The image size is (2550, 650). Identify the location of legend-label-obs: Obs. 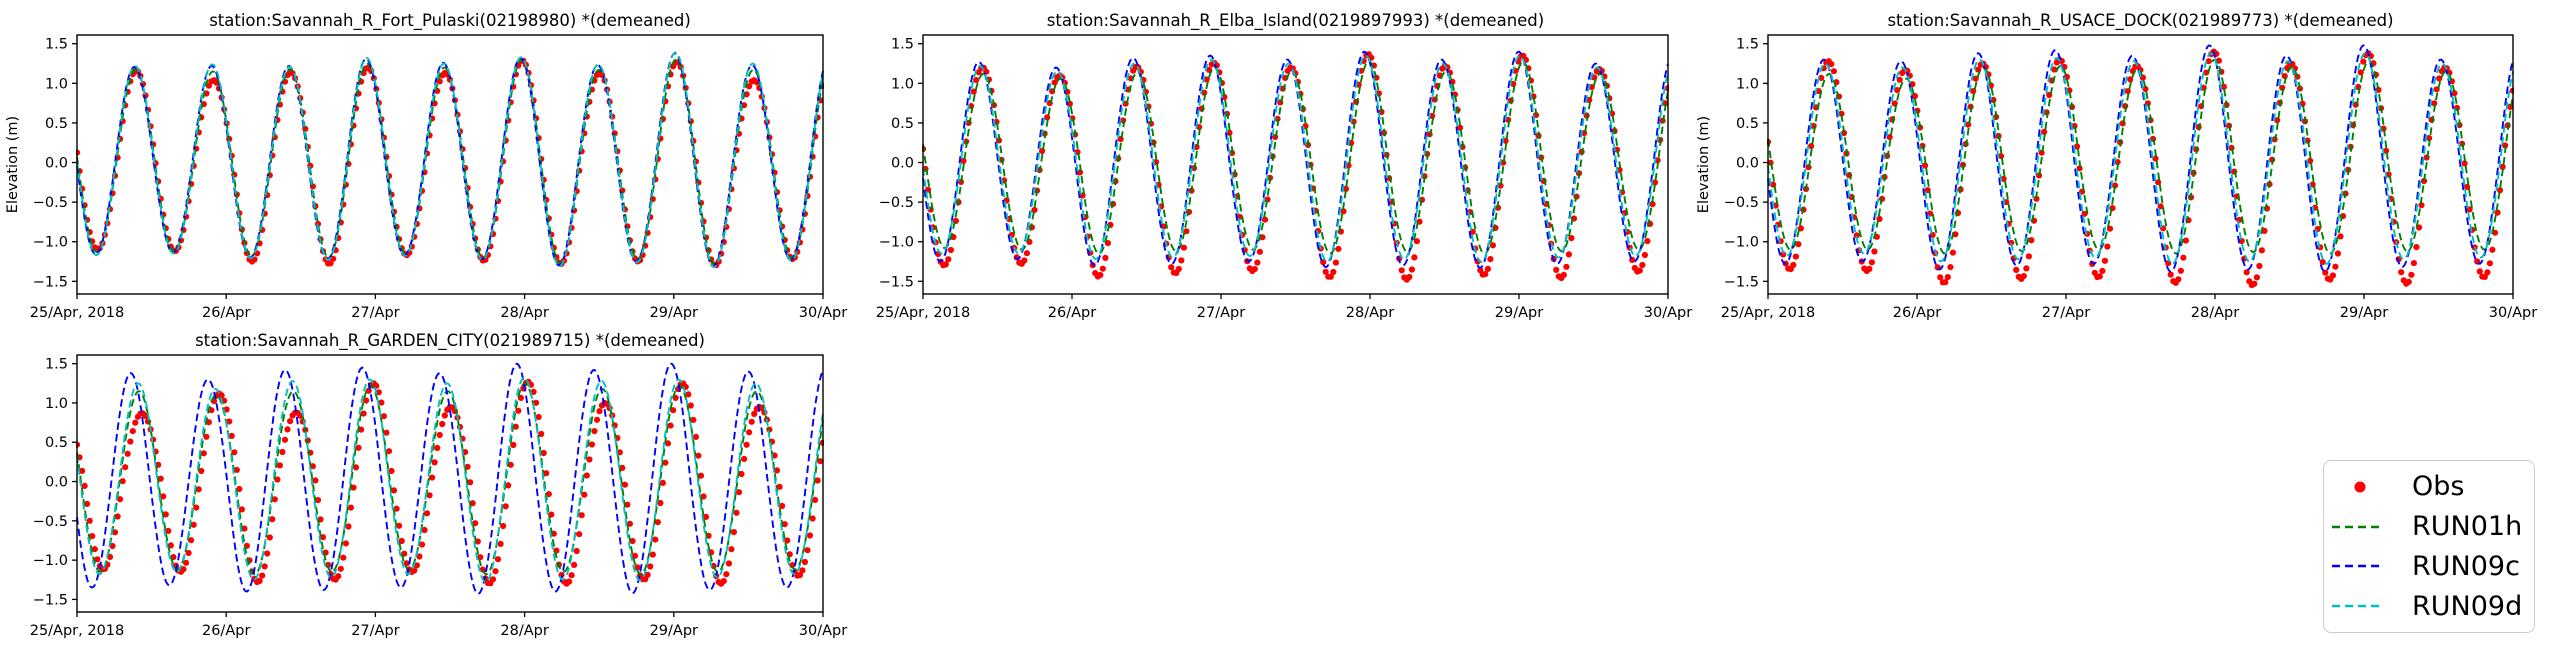
(2438, 487).